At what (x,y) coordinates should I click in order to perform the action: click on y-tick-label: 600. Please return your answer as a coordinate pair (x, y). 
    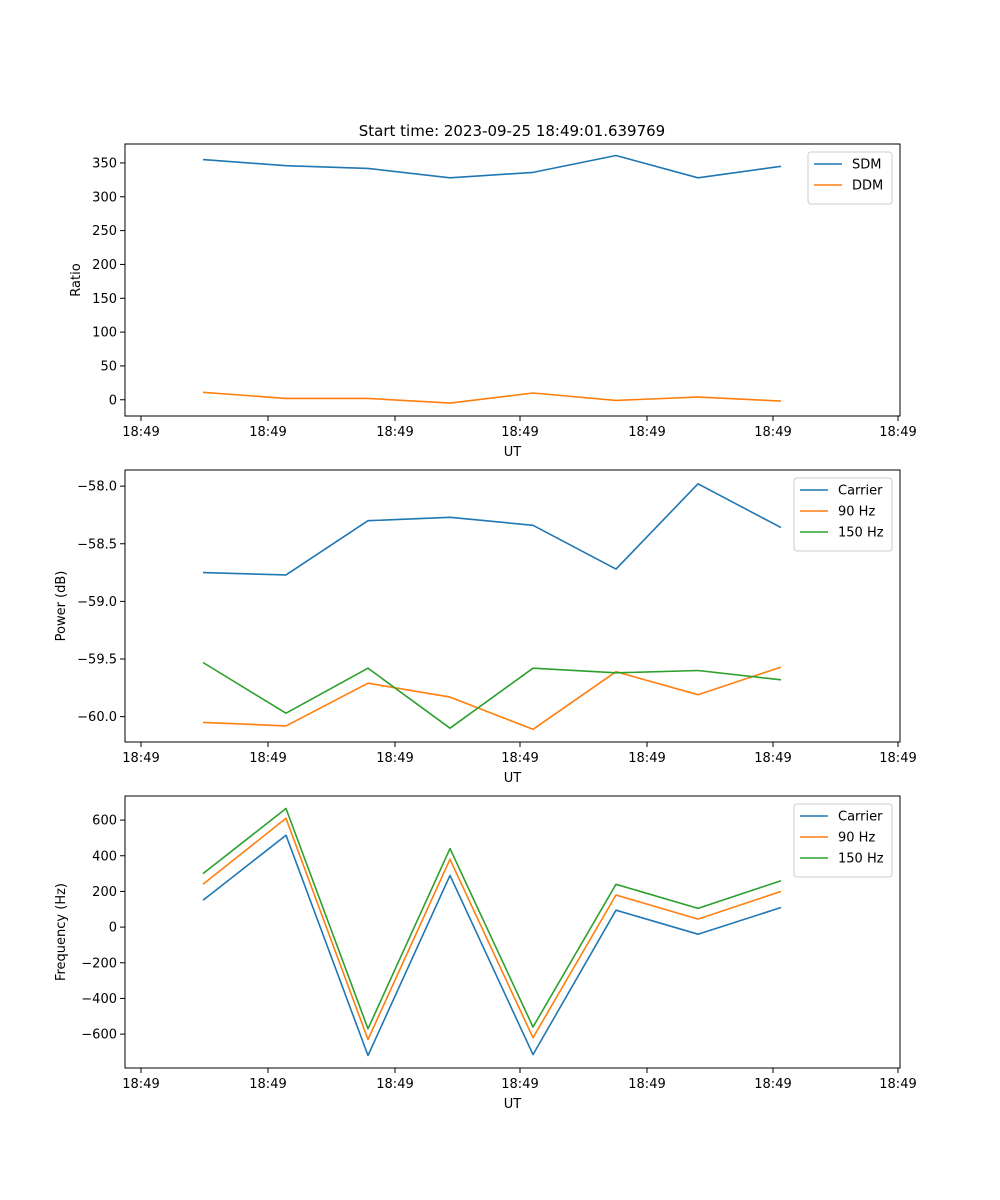
    Looking at the image, I should click on (104, 821).